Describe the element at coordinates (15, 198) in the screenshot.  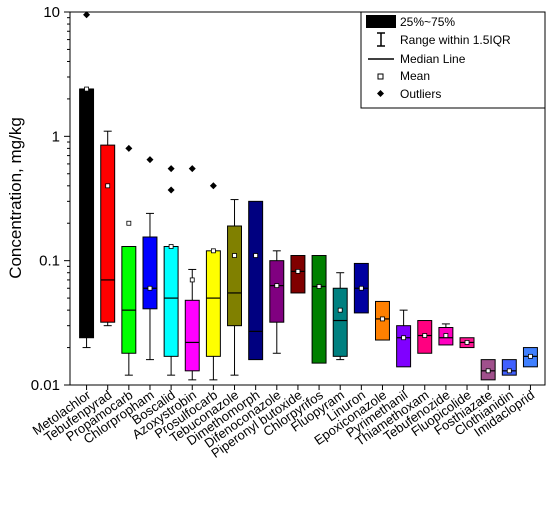
I see `y-axis-title: Concentration, mg/kg` at that location.